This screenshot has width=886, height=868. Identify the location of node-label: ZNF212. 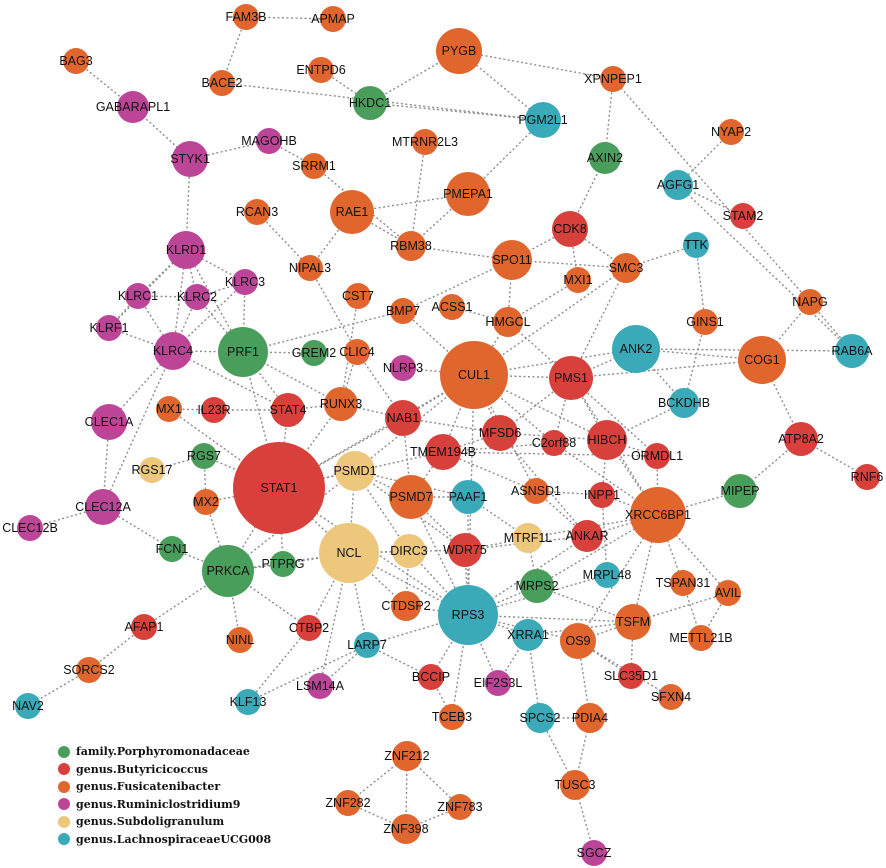
(406, 756).